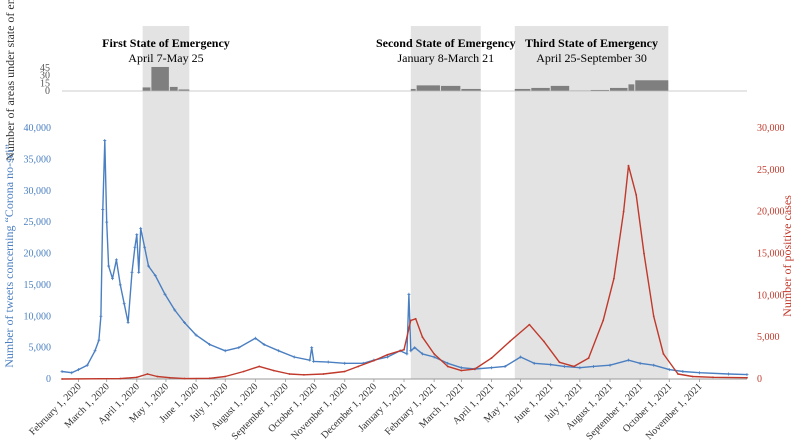 This screenshot has height=447, width=800. What do you see at coordinates (771, 170) in the screenshot?
I see `right-axis-tick: 25,000` at bounding box center [771, 170].